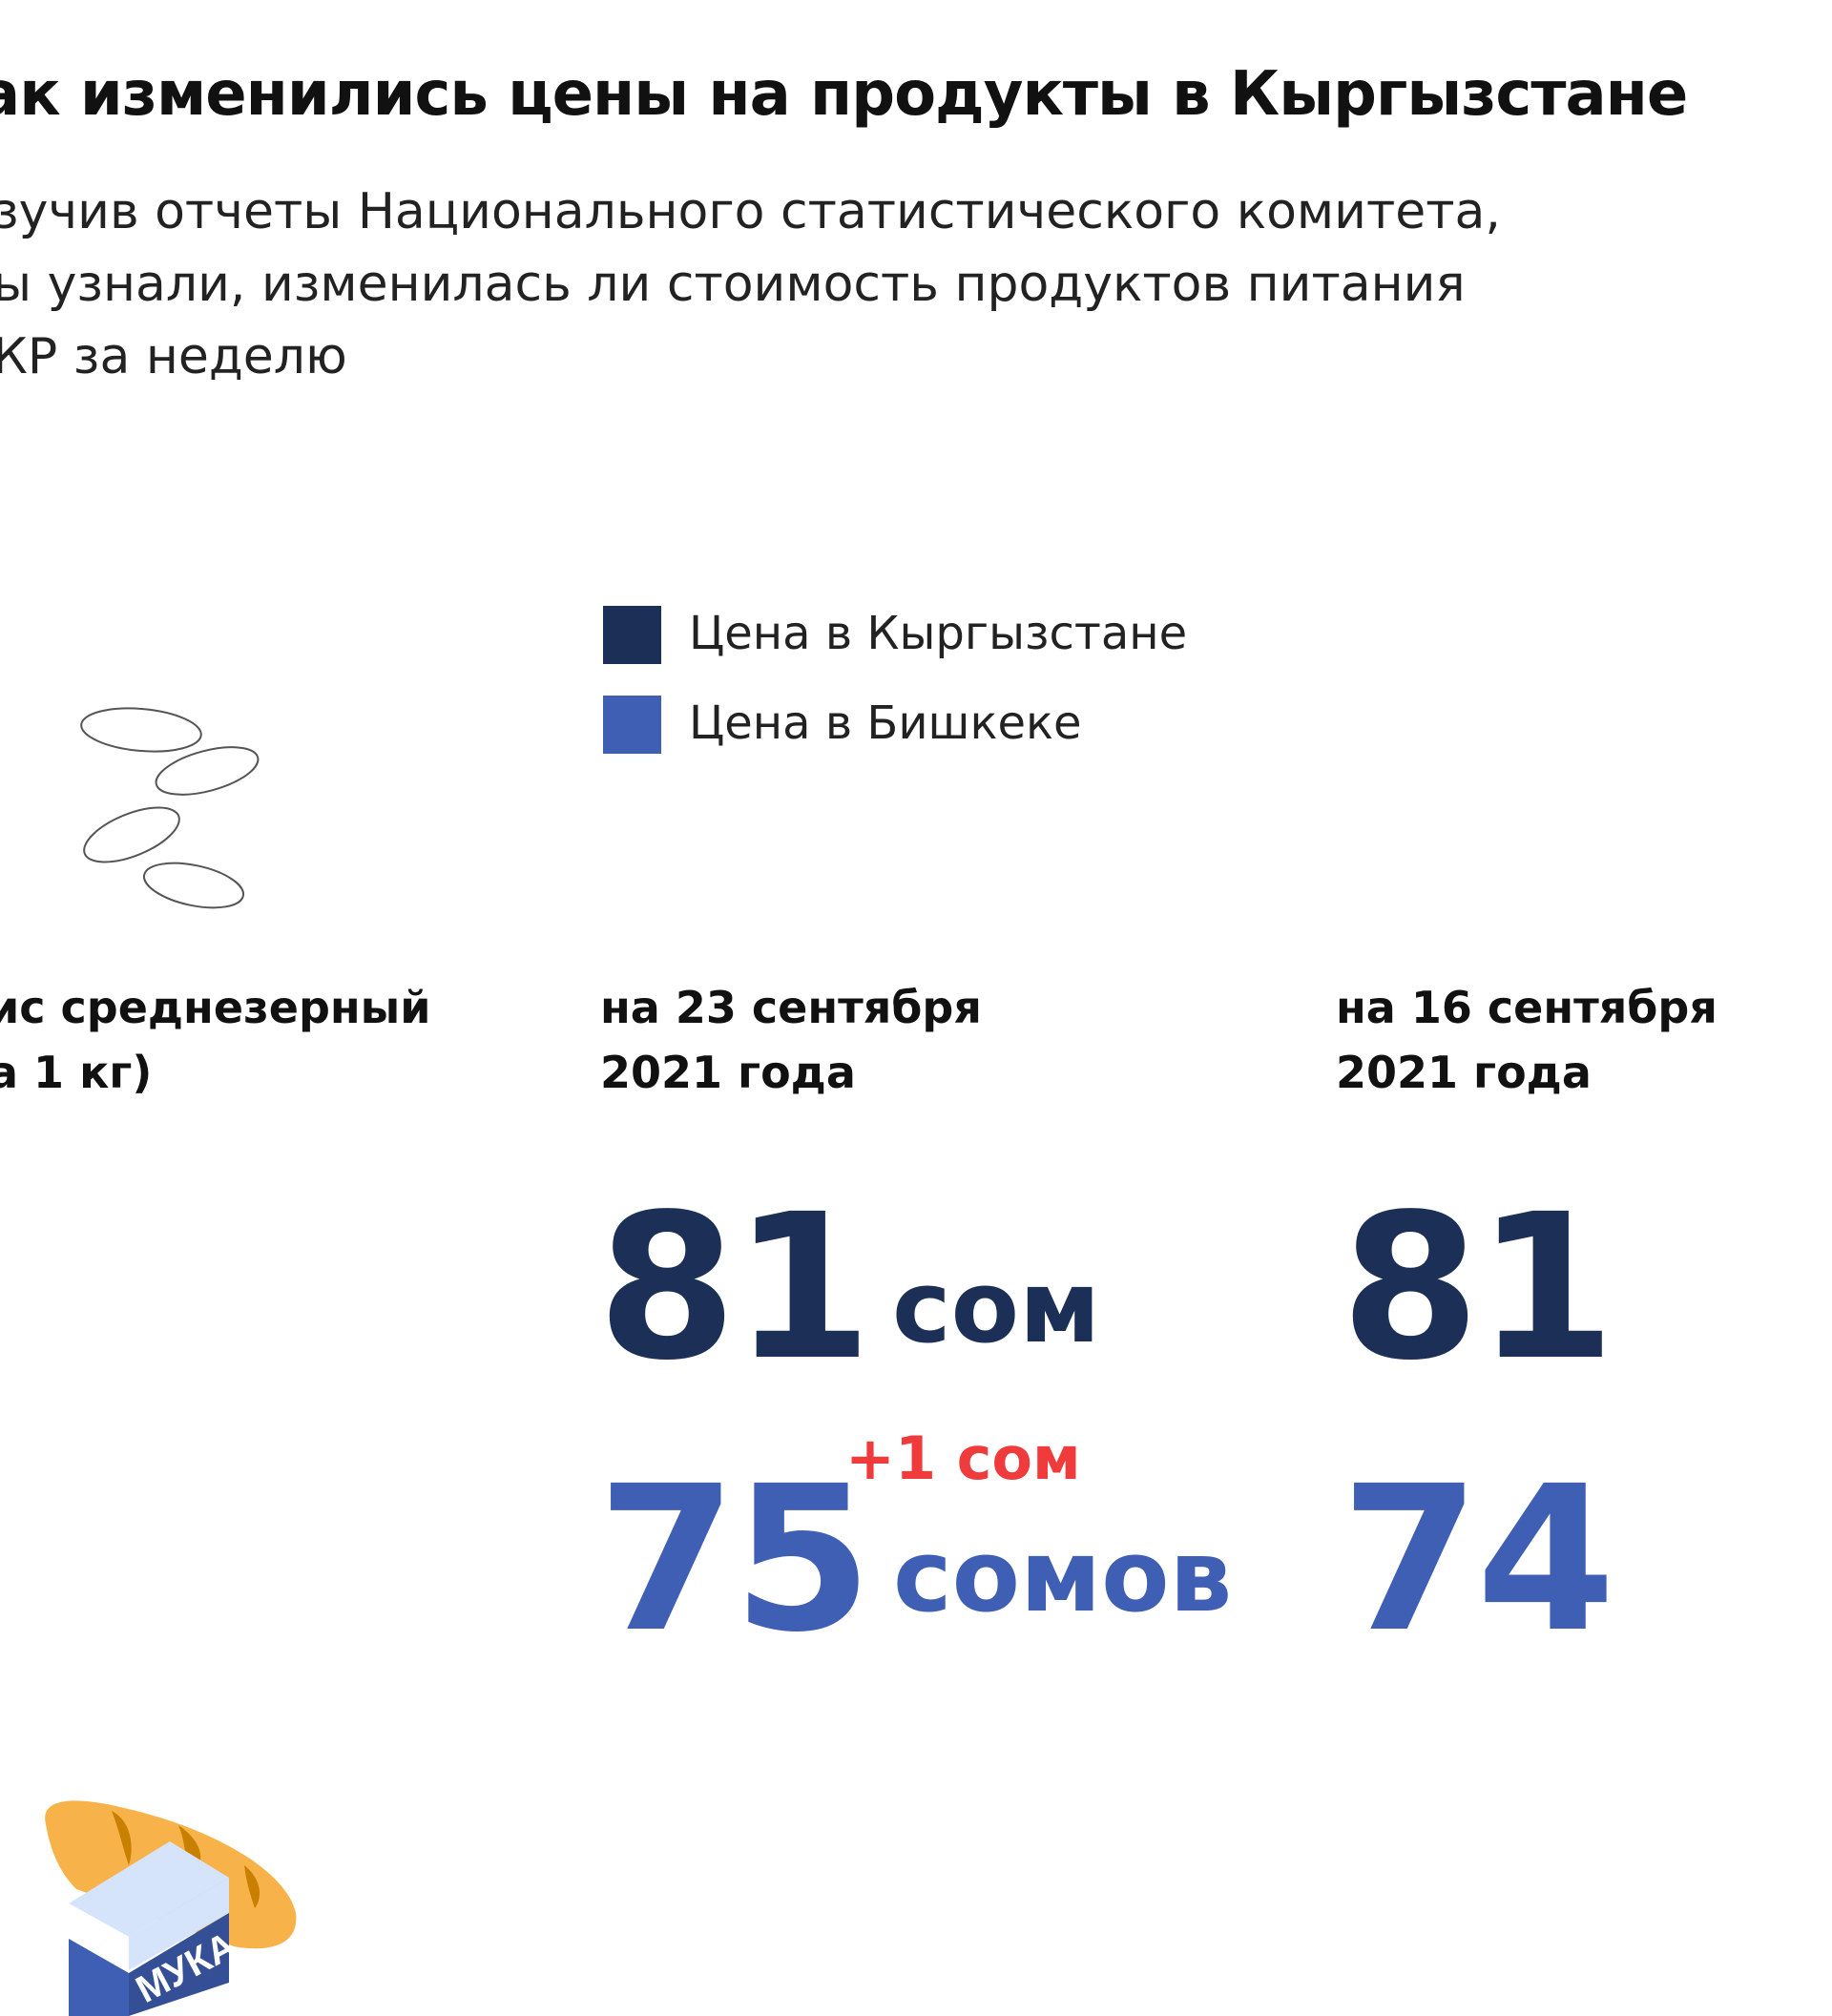  Describe the element at coordinates (886, 723) in the screenshot. I see `legend-label-bishkek: Цена в Бишкеке` at that location.